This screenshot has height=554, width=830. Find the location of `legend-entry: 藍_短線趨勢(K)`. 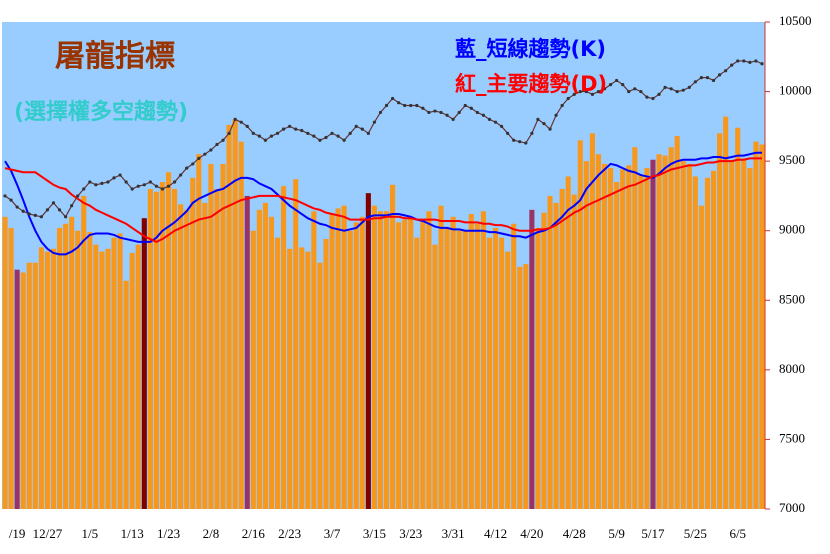

legend-entry: 藍_短線趨勢(K) is located at coordinates (530, 49).